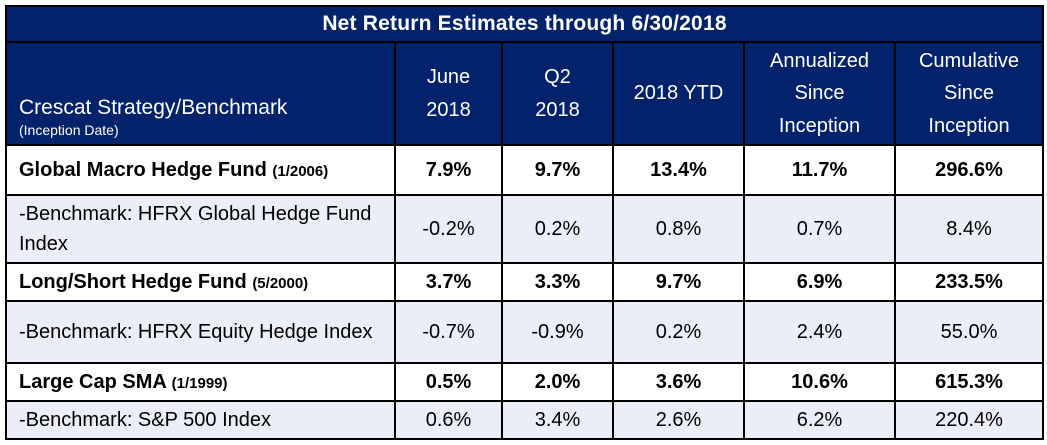 The width and height of the screenshot is (1047, 445). Describe the element at coordinates (300, 172) in the screenshot. I see `inception-date: (1/2006)` at that location.